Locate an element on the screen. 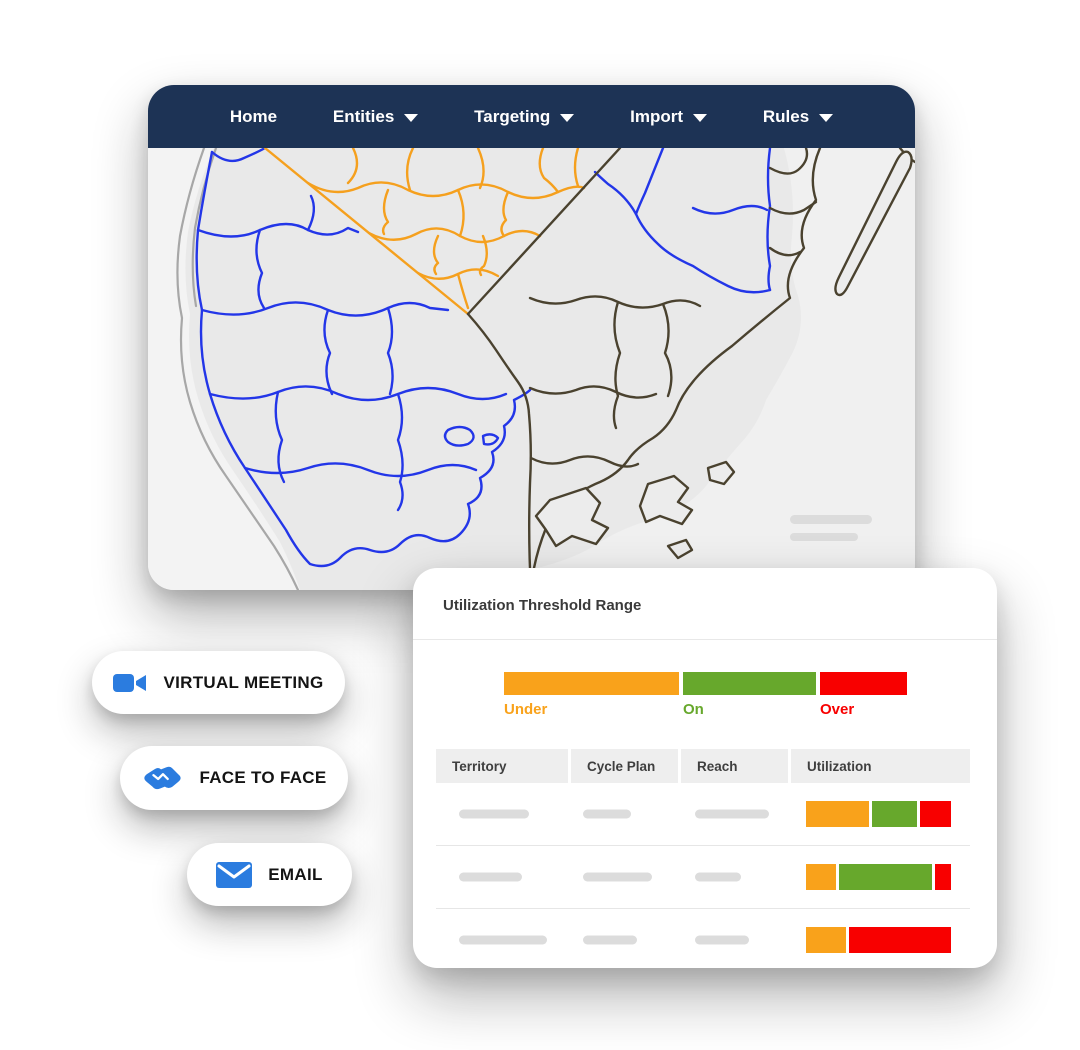 This screenshot has width=1080, height=1050. handshake-icon is located at coordinates (163, 777).